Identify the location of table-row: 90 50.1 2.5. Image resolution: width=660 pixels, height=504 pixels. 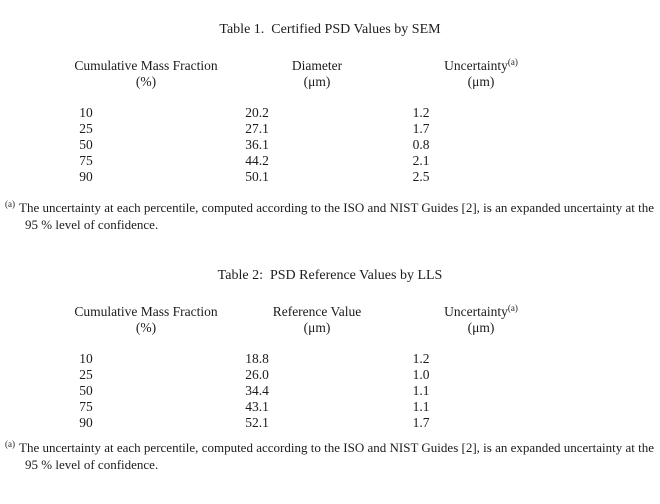
(250, 177).